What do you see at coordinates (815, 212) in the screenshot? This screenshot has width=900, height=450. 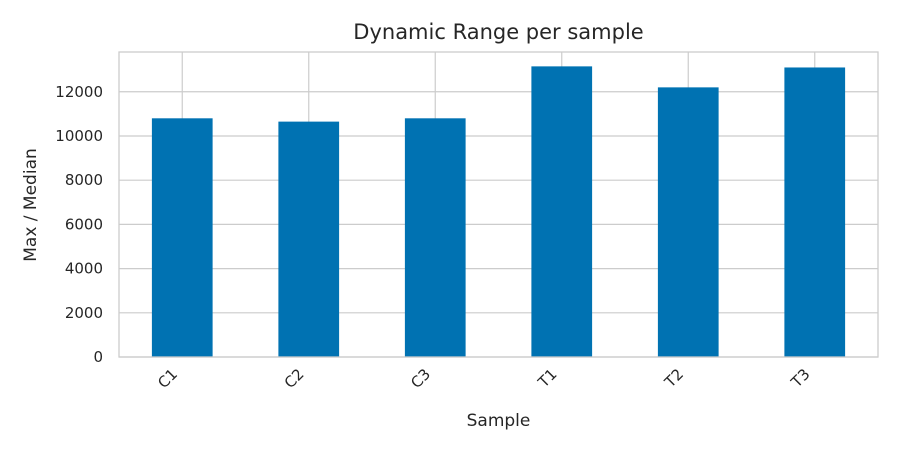 I see `bar-t3` at bounding box center [815, 212].